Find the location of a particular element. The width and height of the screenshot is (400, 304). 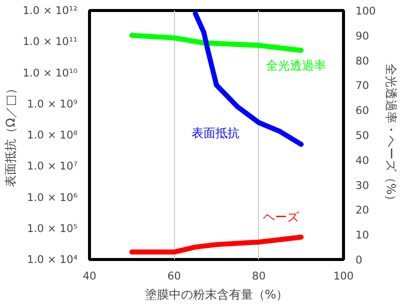

y-axis-title: 表面抵抗（Ω／□） is located at coordinates (11, 135).